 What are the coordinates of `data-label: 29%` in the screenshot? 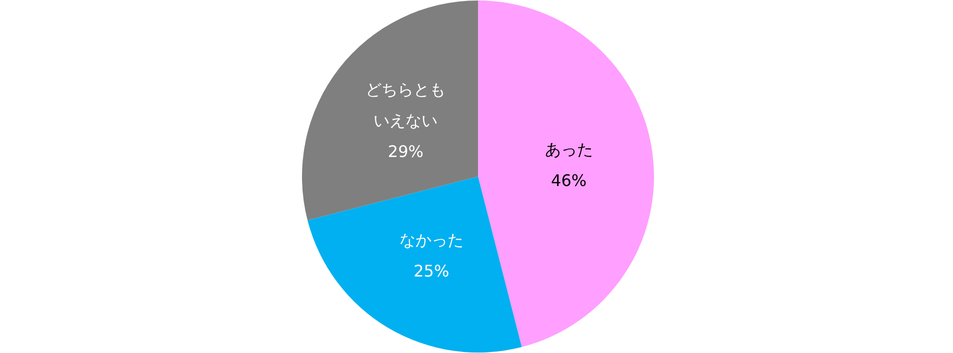 It's located at (406, 151).